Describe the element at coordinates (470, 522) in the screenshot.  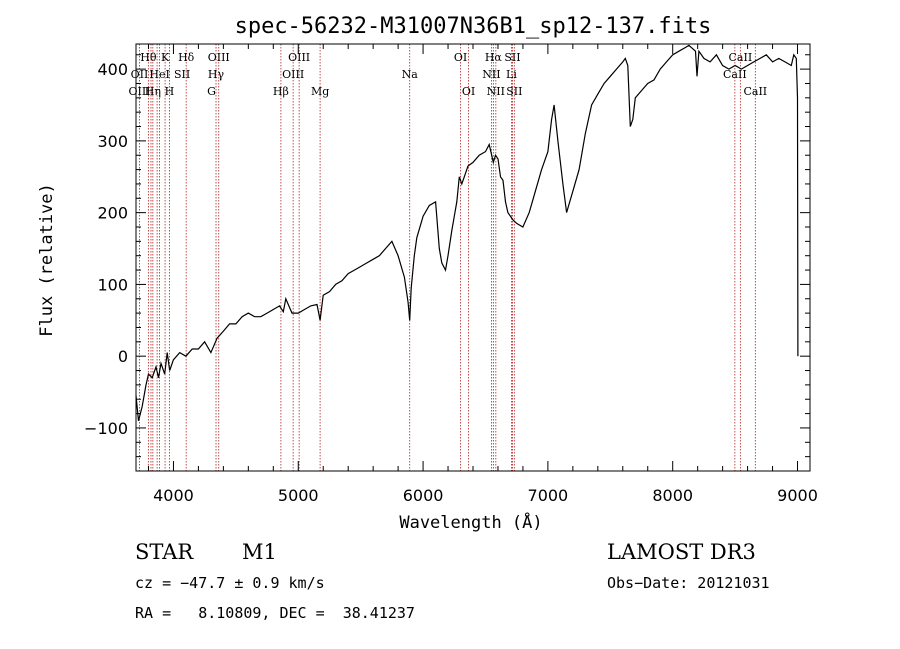
I see `x-axis-label: Wavelength (Å)` at that location.